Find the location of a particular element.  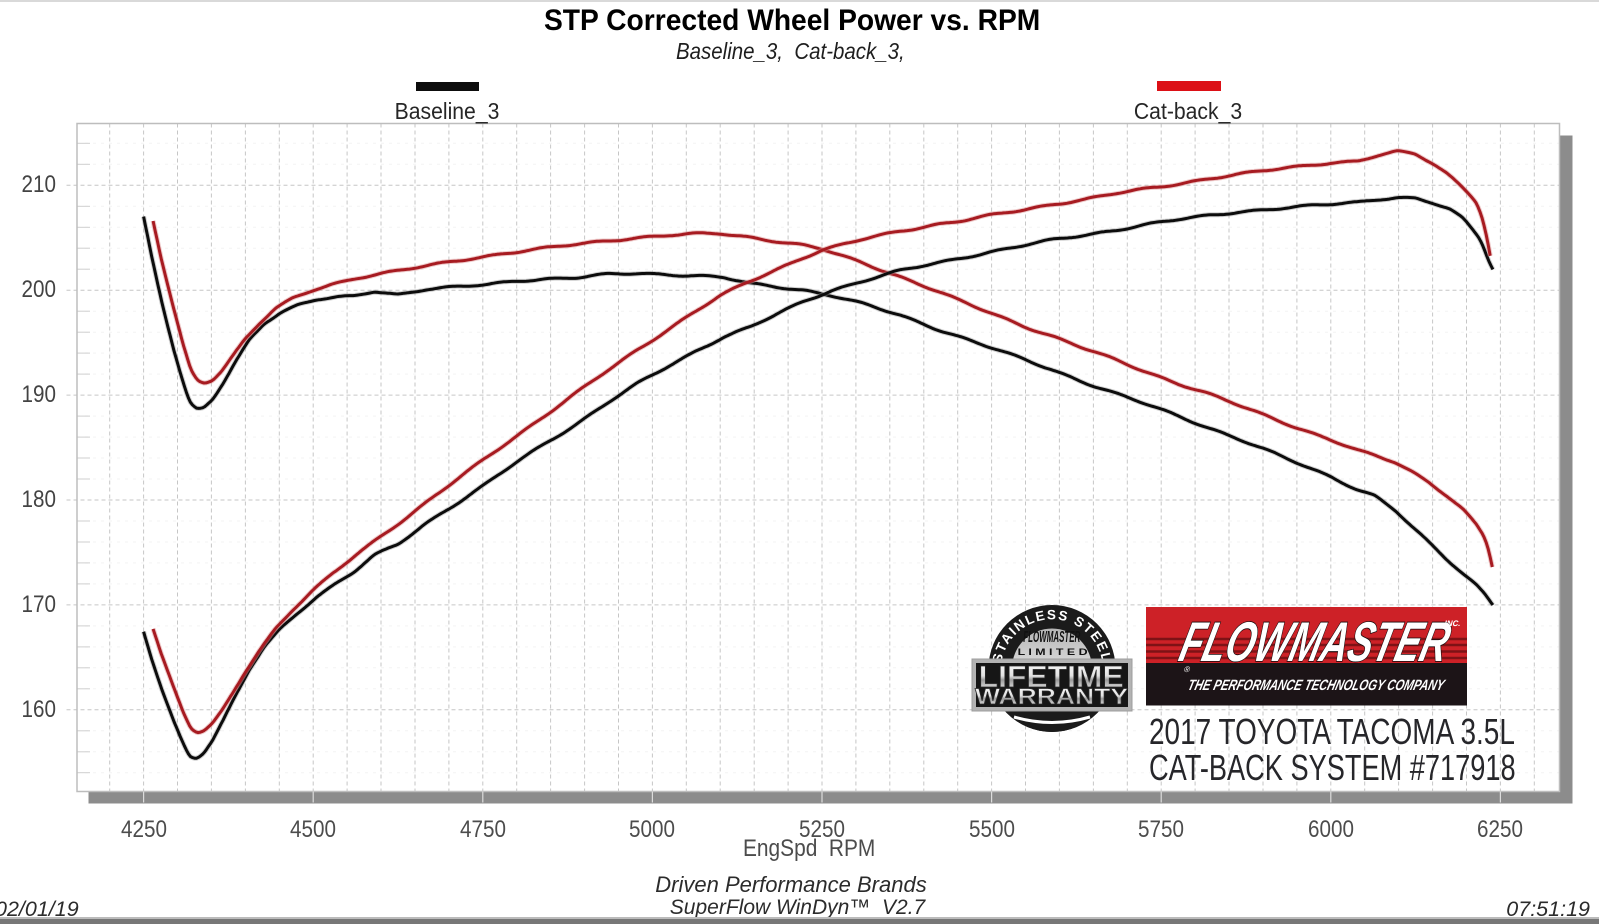

svg-text: INC. is located at coordinates (1453, 623).